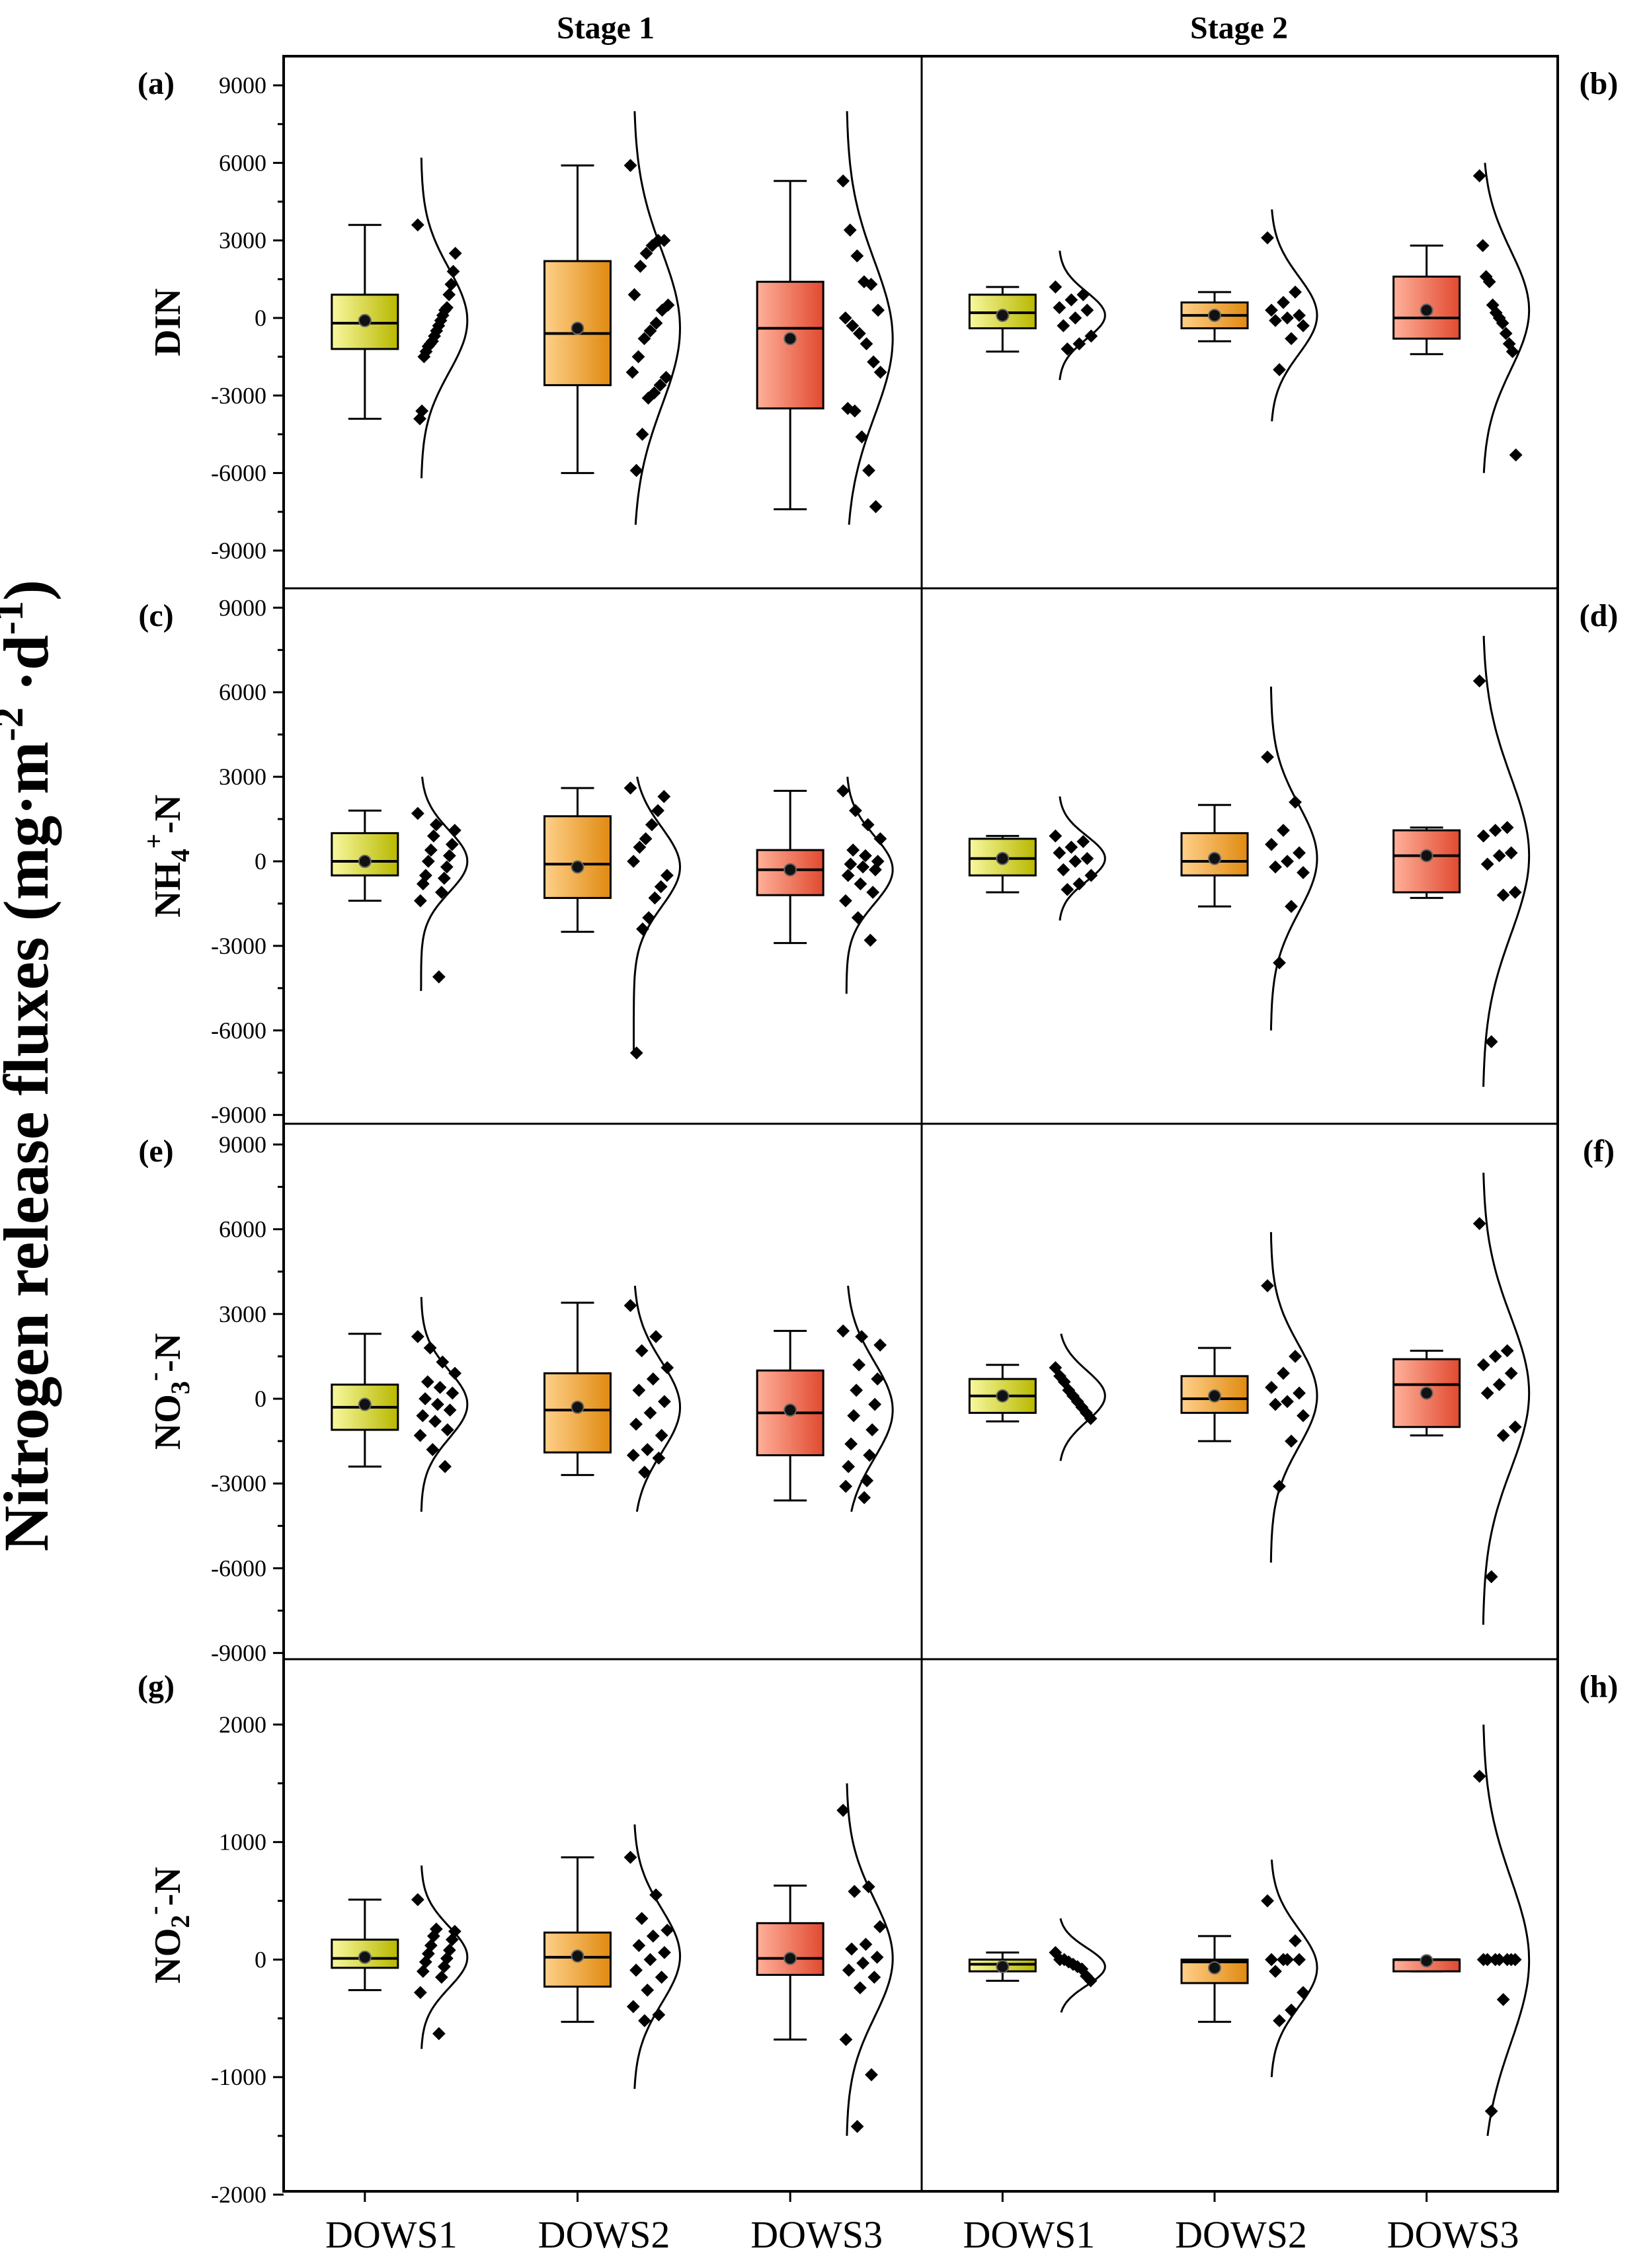 The image size is (1645, 2268). I want to click on y-tick-label: 9000, so click(242, 85).